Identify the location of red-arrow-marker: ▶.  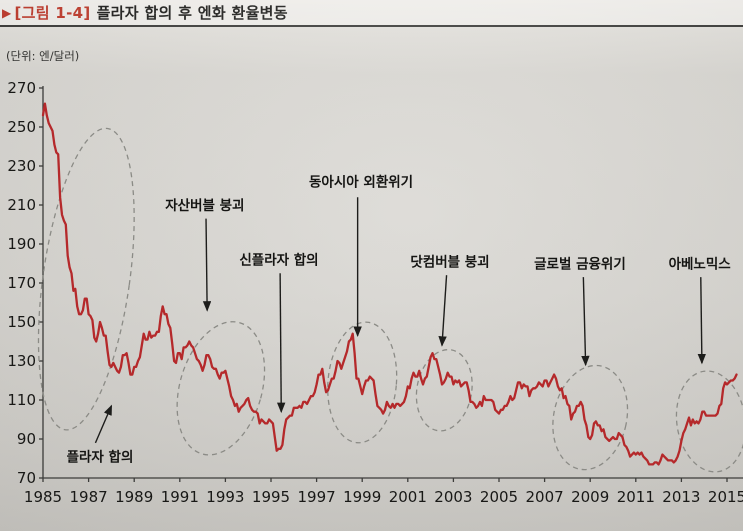
(7, 12).